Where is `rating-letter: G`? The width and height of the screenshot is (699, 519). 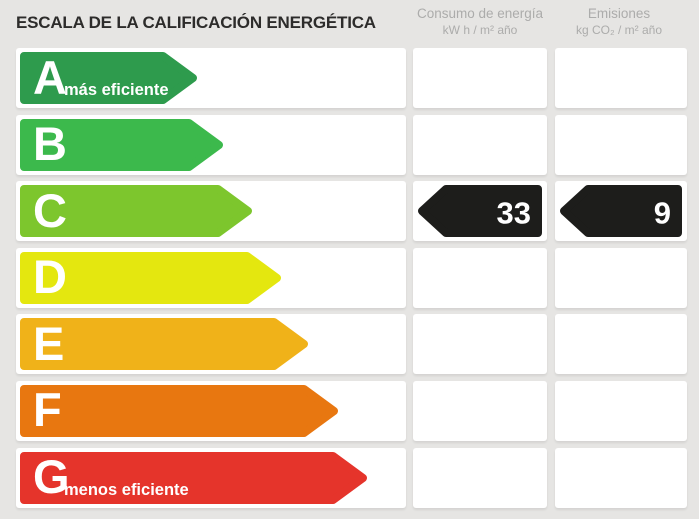 rating-letter: G is located at coordinates (51, 477).